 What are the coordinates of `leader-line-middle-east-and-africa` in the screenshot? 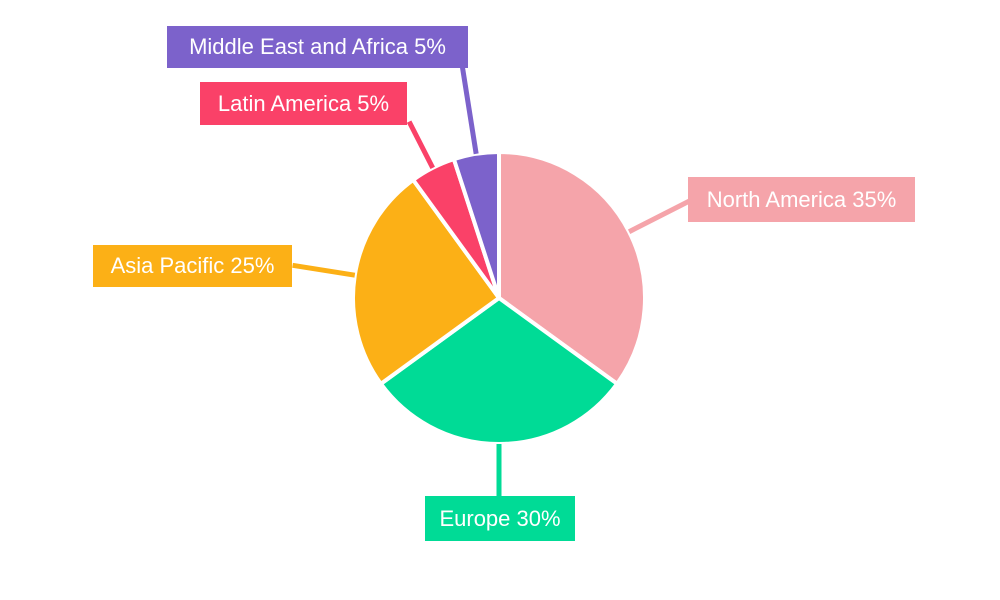 It's located at (469, 108).